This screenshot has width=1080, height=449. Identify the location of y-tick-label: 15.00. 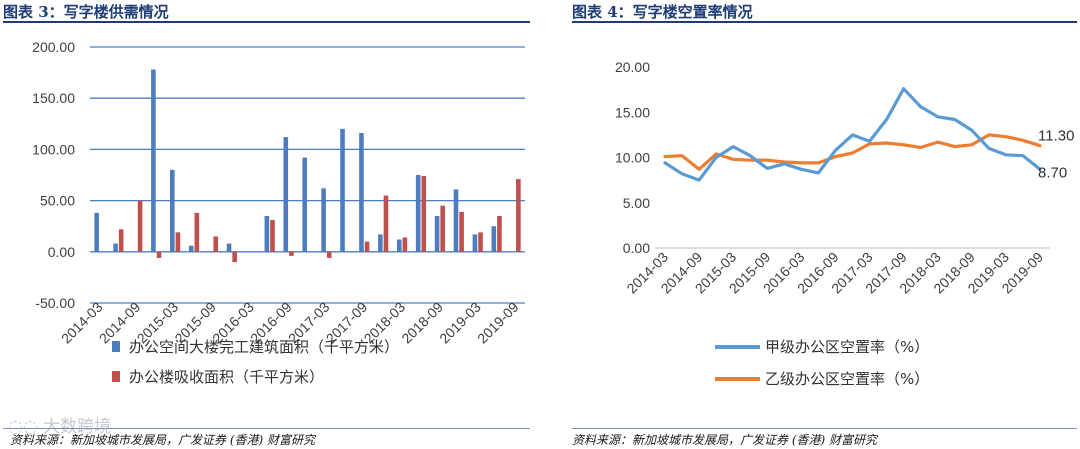
(632, 112).